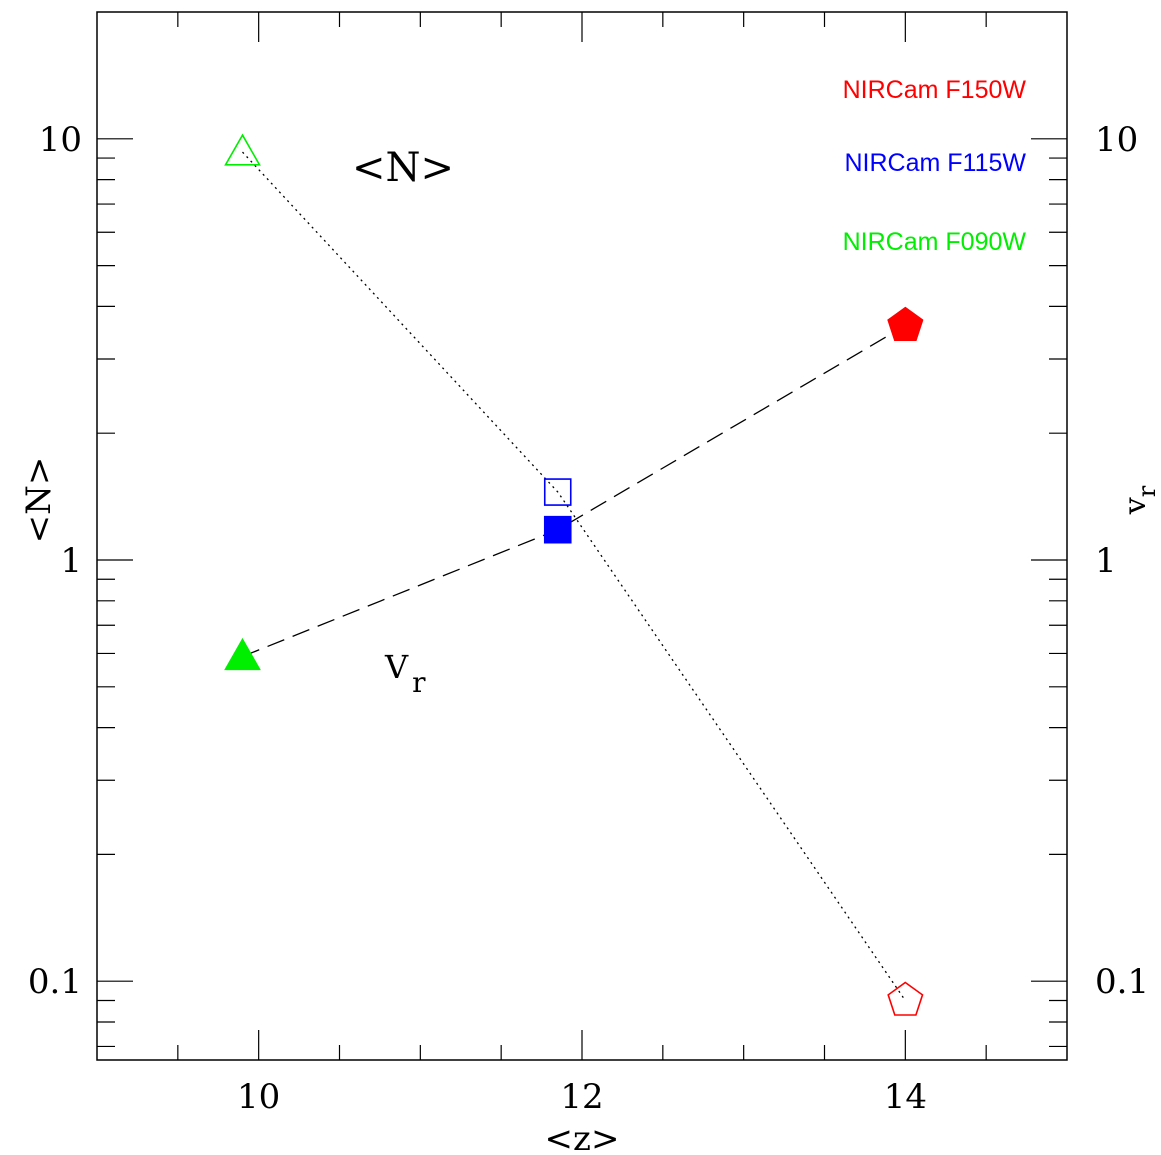 The width and height of the screenshot is (1161, 1155). I want to click on legend-entry-f115w: NIRCam F115W, so click(935, 163).